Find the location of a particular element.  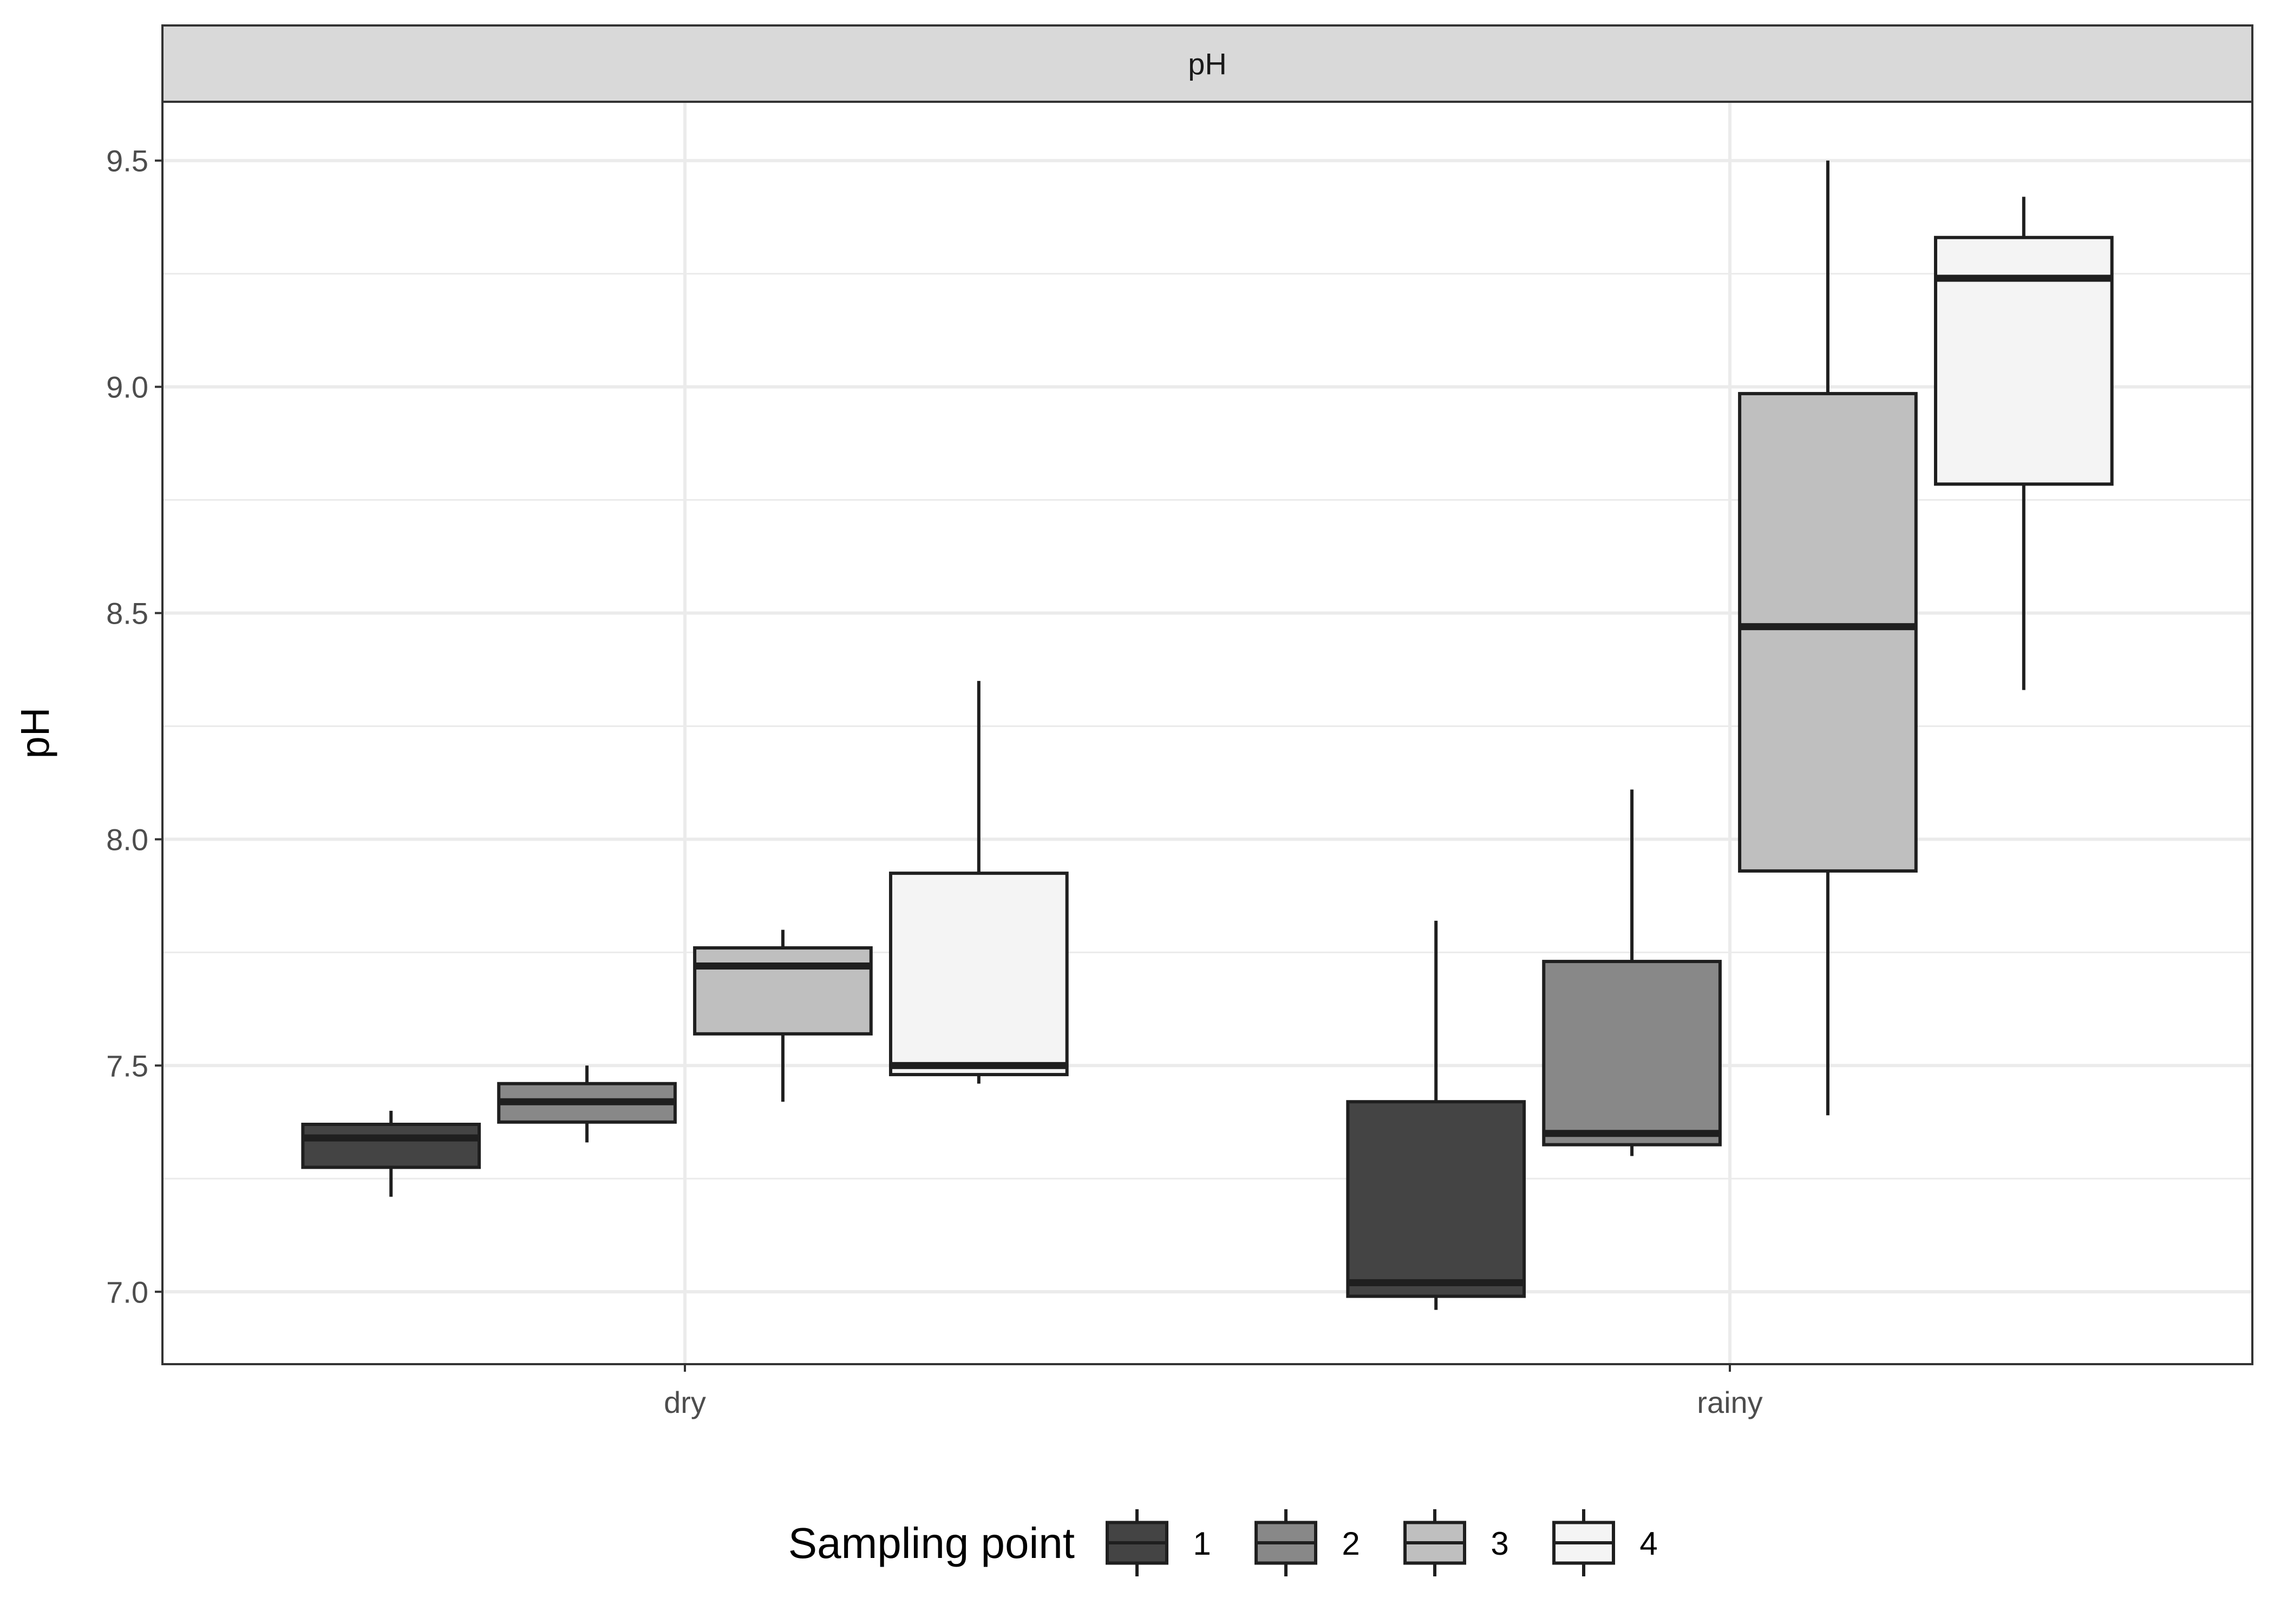

y-tick-label: 9.0 is located at coordinates (127, 387).